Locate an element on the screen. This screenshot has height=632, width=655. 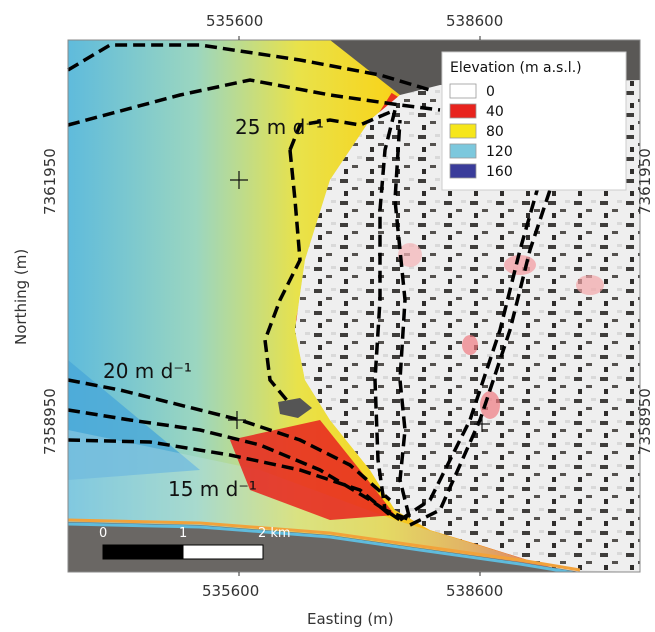
x-tick-bottom-535600: 535600 is located at coordinates (230, 591).